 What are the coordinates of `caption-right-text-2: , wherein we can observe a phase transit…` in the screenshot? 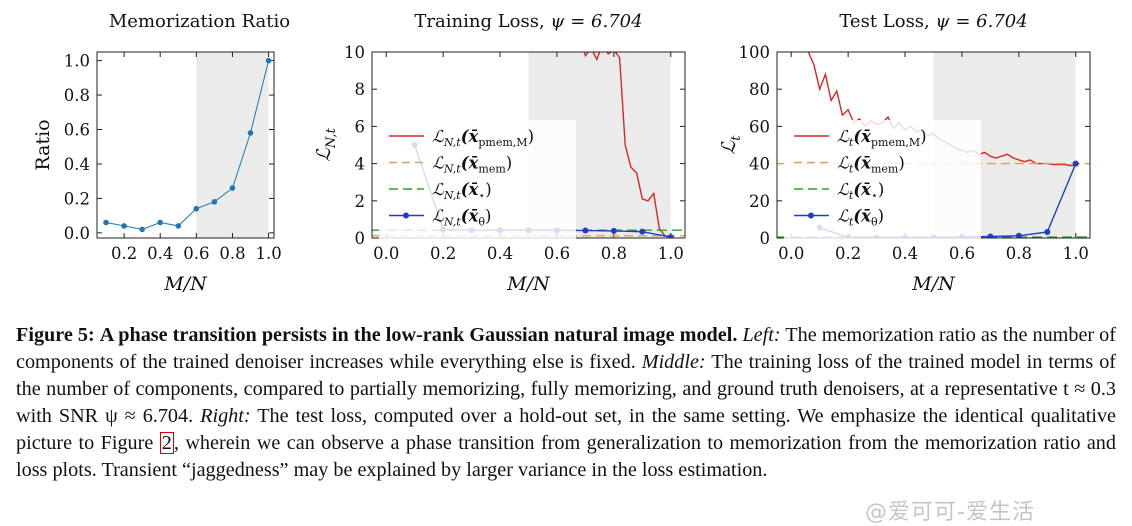 It's located at (566, 456).